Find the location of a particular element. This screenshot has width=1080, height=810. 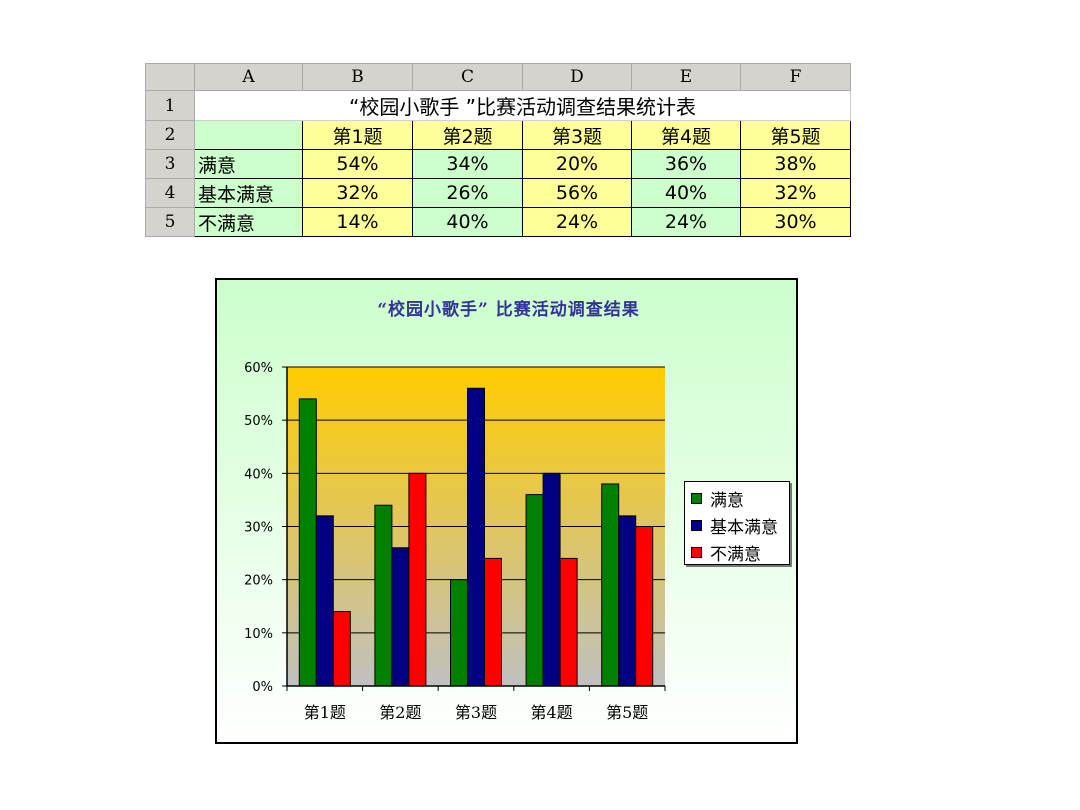

cell-value: 14% is located at coordinates (357, 222).